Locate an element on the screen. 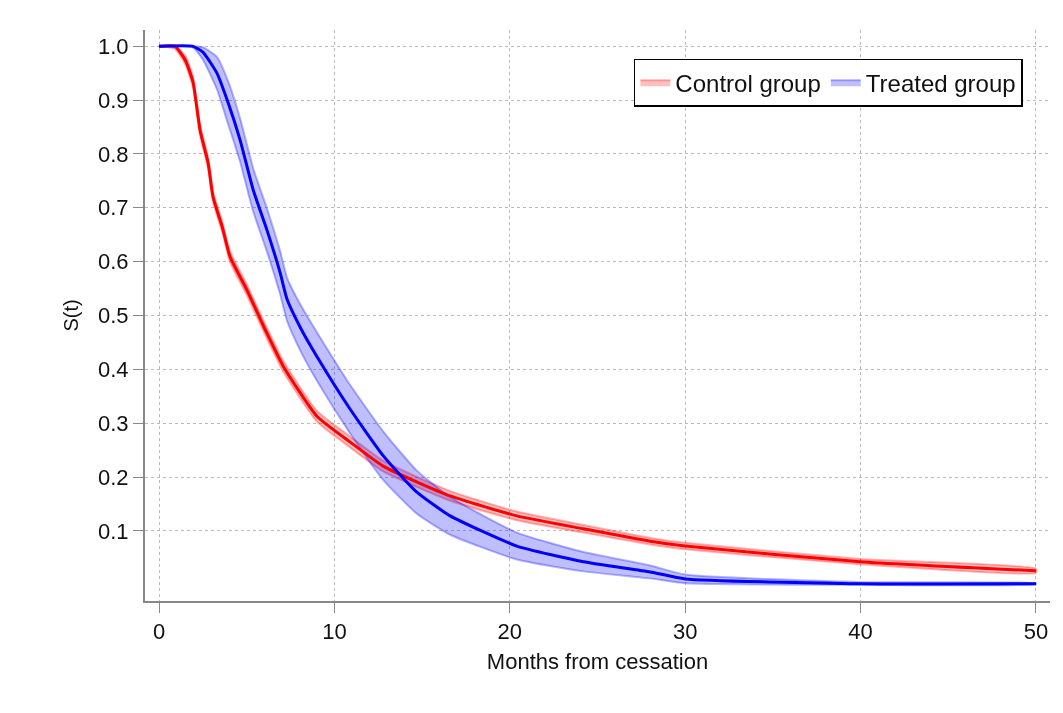  y-tick-label: 0.2 is located at coordinates (113, 477).